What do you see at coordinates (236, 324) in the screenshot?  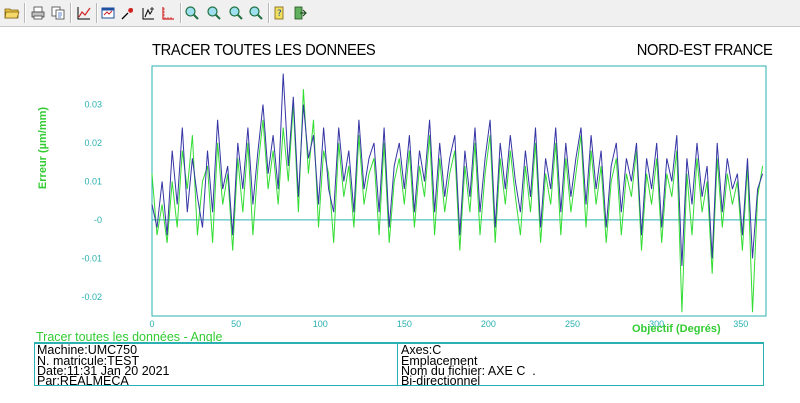 I see `x-tick-label: 50` at bounding box center [236, 324].